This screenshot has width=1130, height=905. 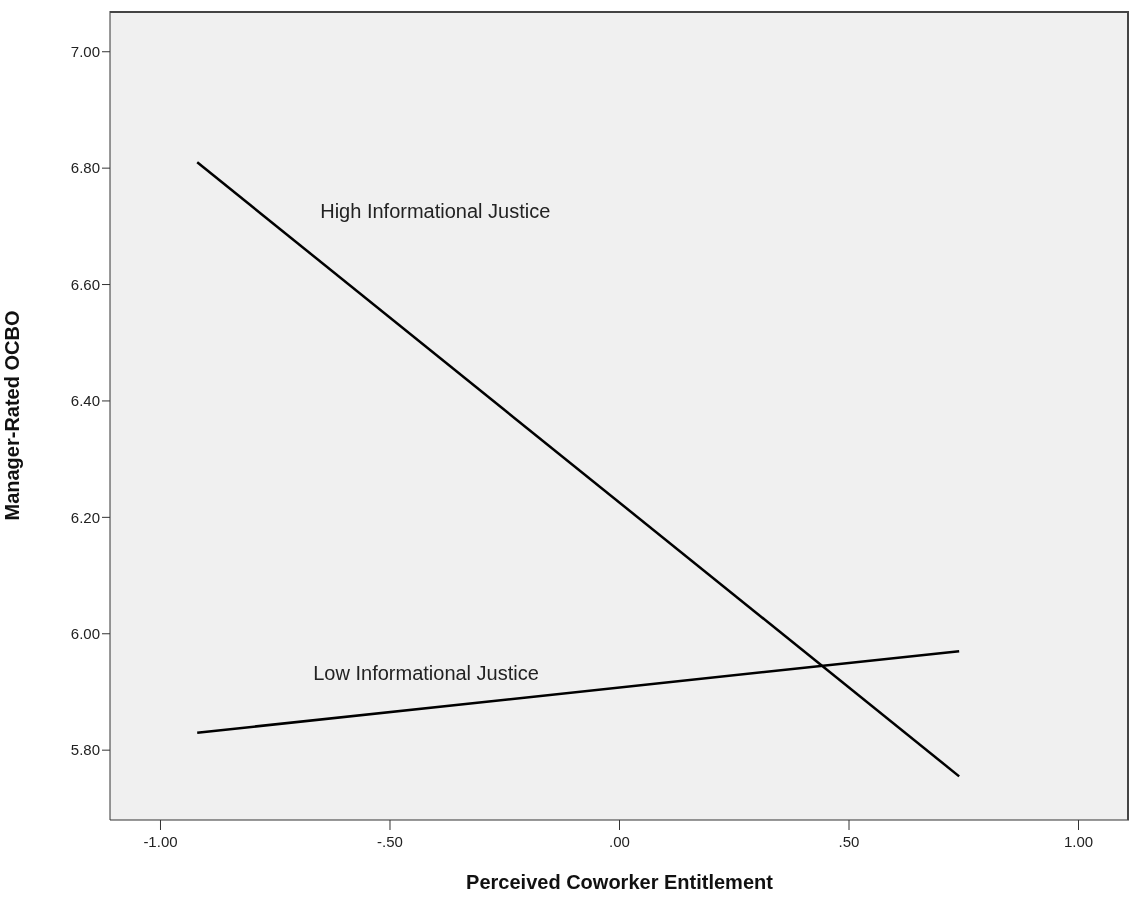 I want to click on y-tick-label: 6.40, so click(x=85, y=401).